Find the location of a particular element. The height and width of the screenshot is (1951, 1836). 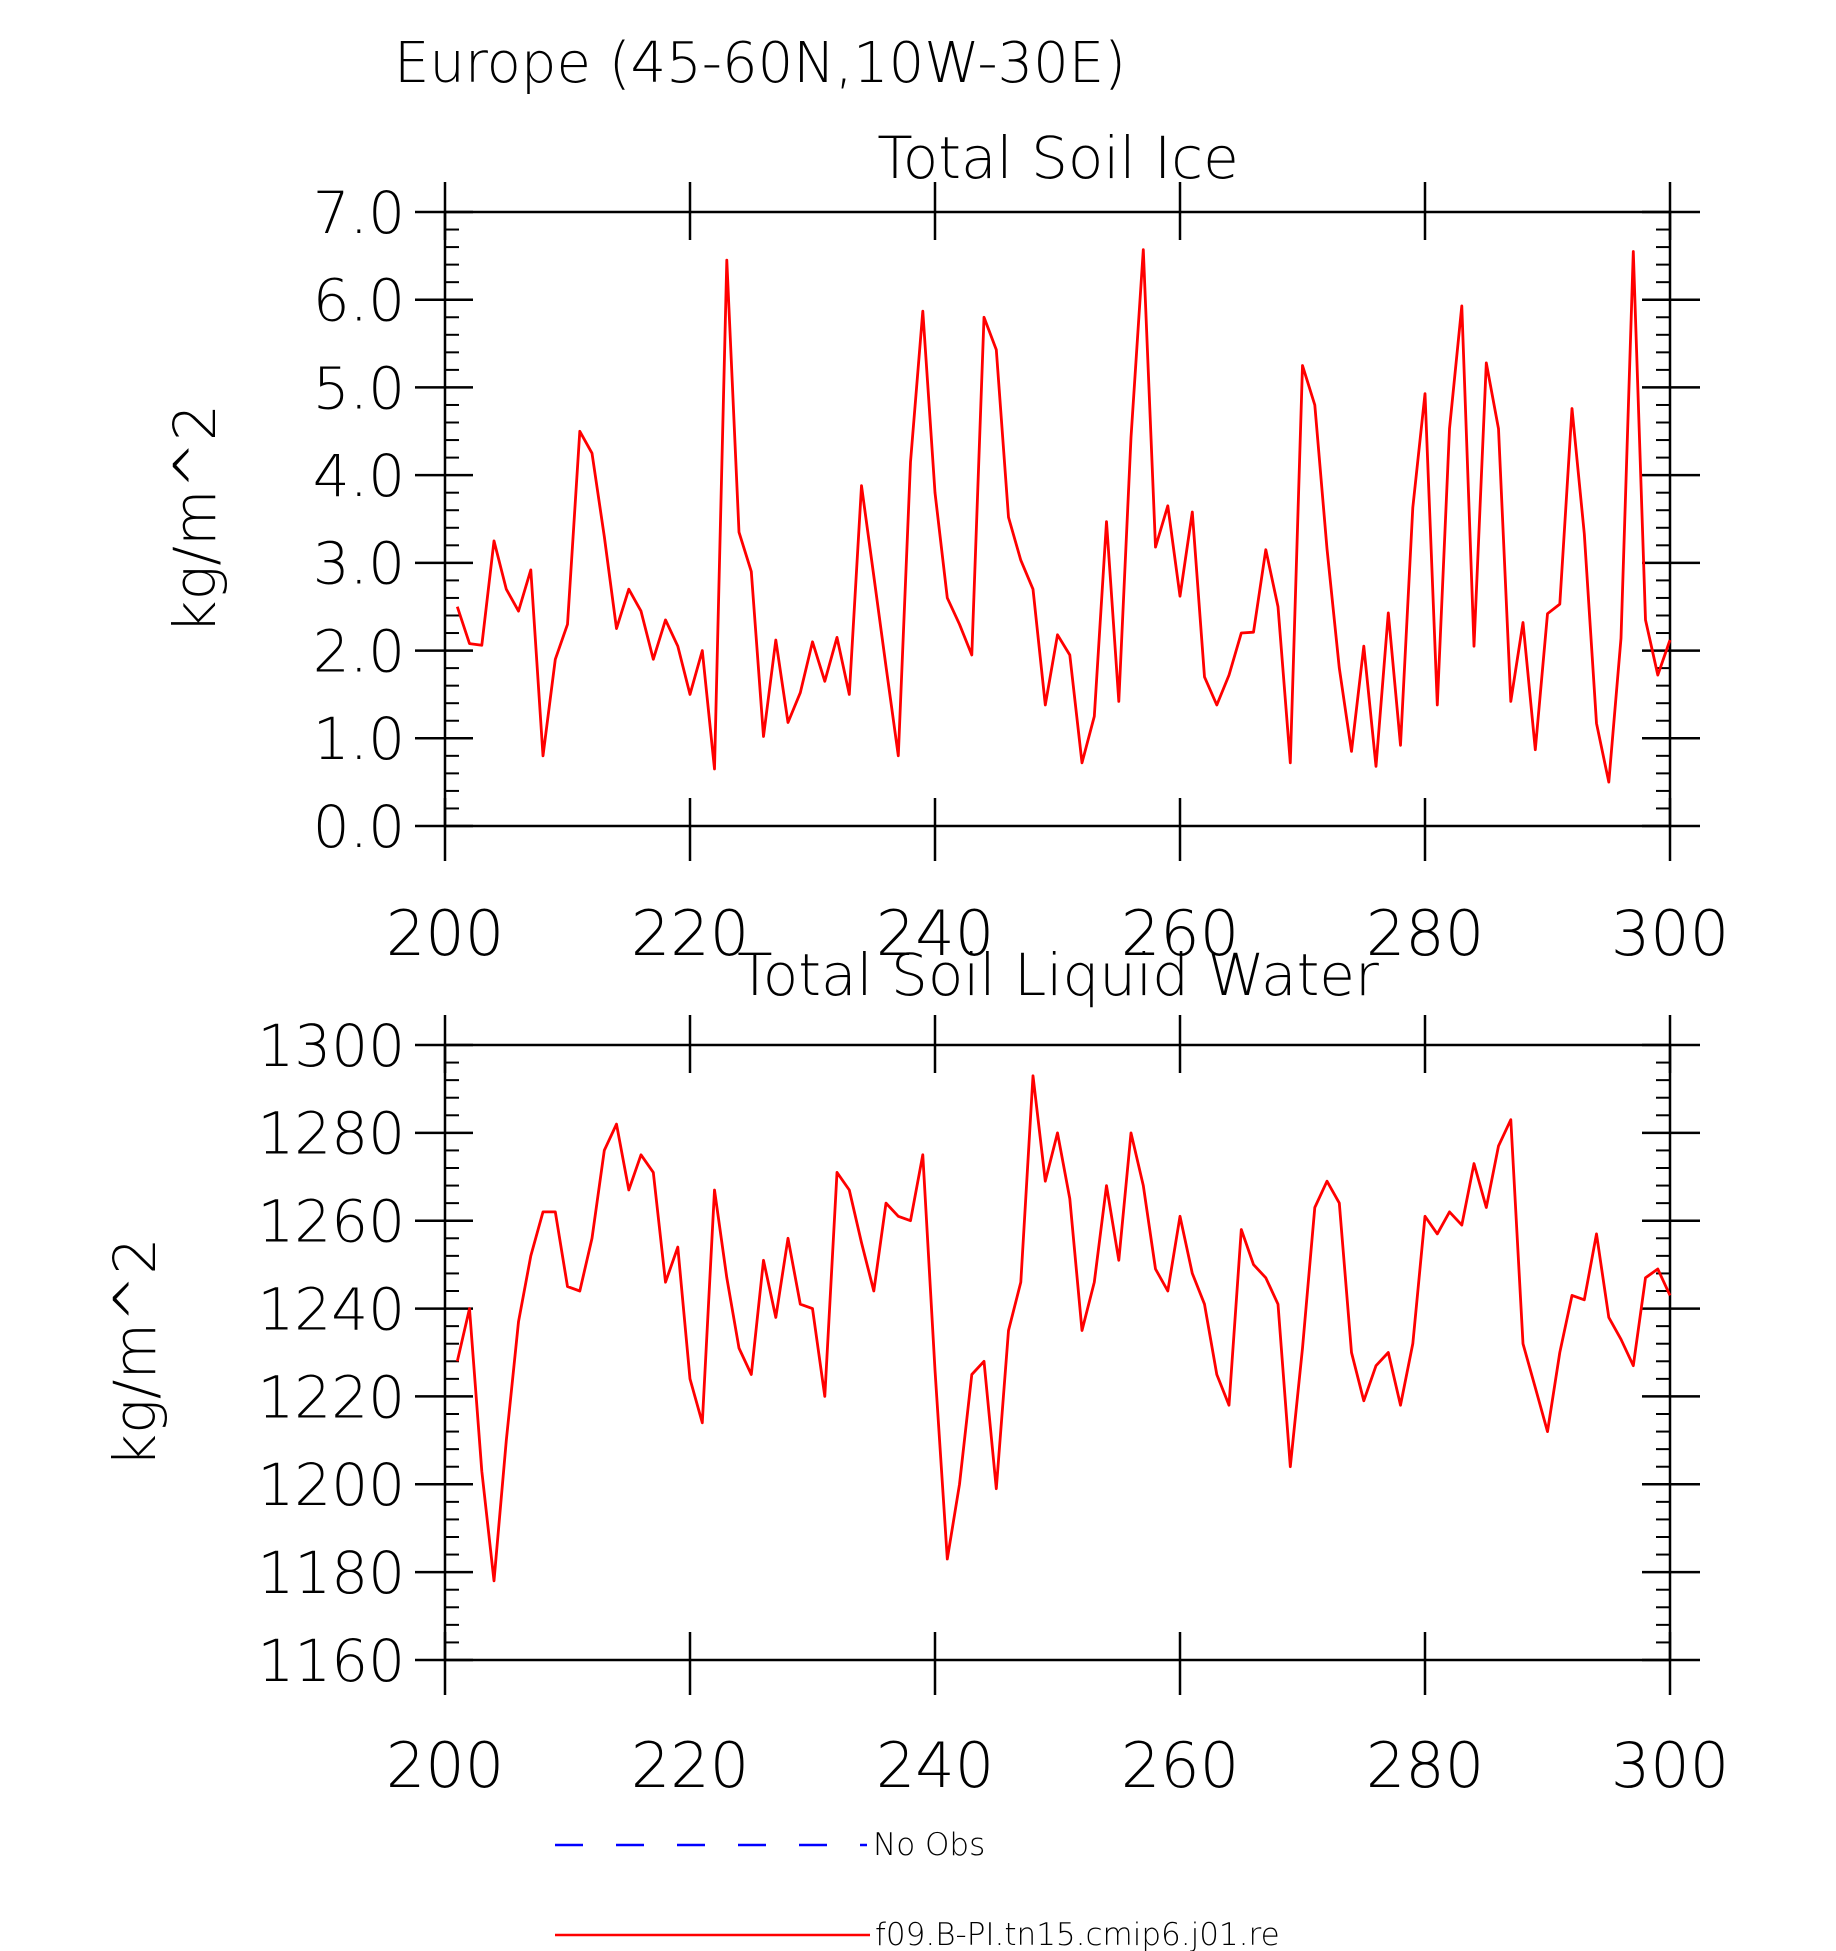

y-tick-label: 1240 is located at coordinates (331, 1309).